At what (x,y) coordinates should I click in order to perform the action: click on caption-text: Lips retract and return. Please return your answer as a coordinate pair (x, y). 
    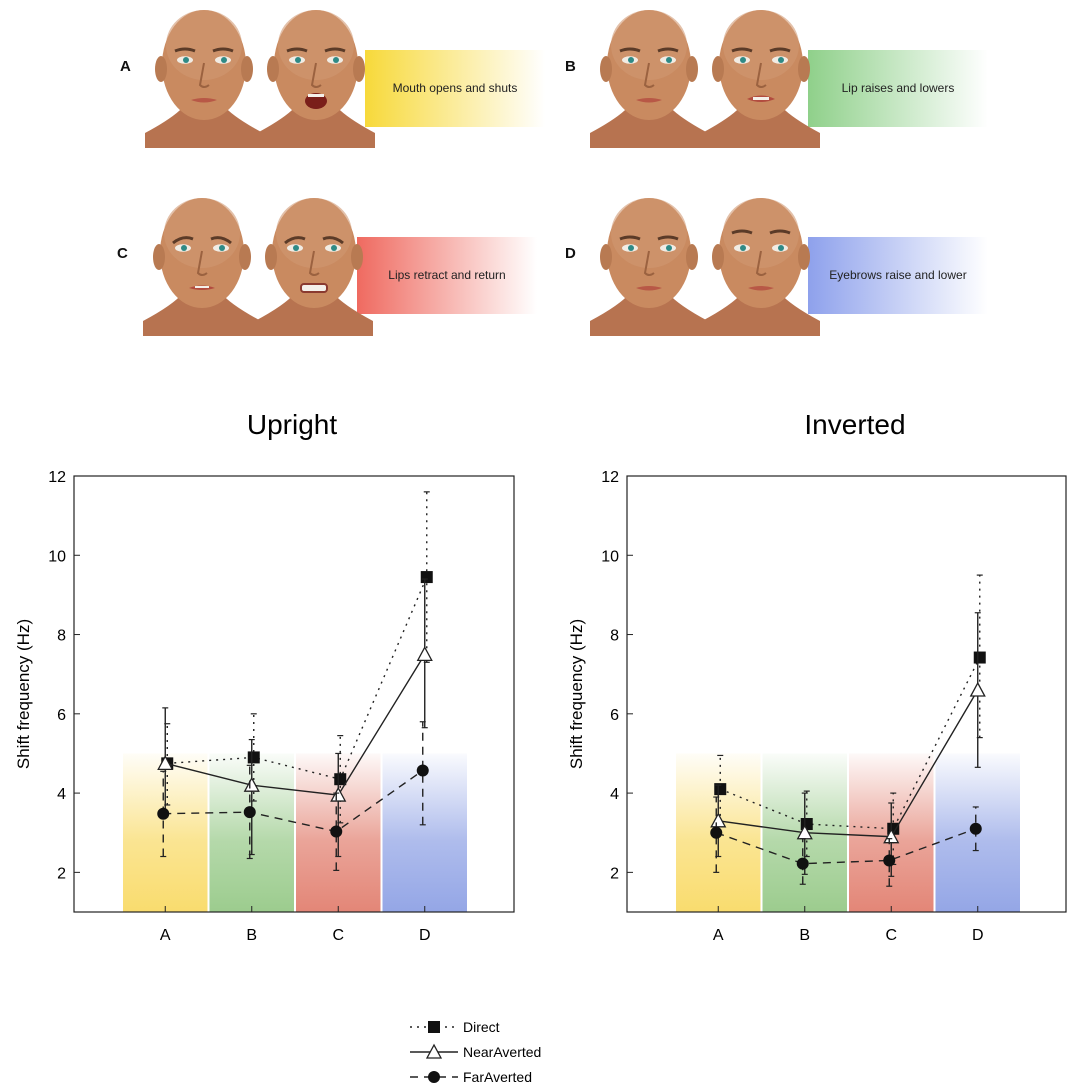
    Looking at the image, I should click on (447, 275).